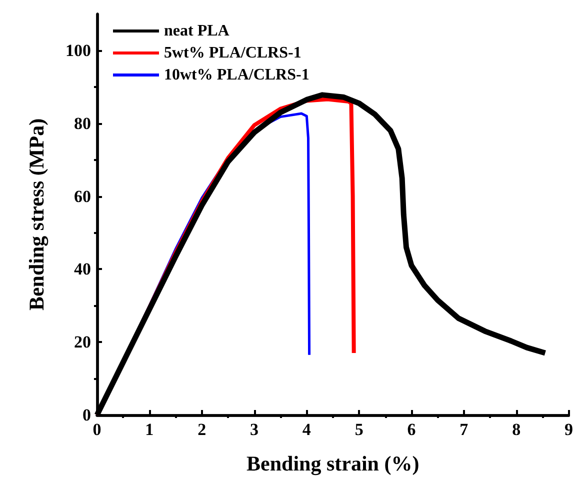 The width and height of the screenshot is (576, 479). What do you see at coordinates (82, 196) in the screenshot?
I see `y-tick-label: 60` at bounding box center [82, 196].